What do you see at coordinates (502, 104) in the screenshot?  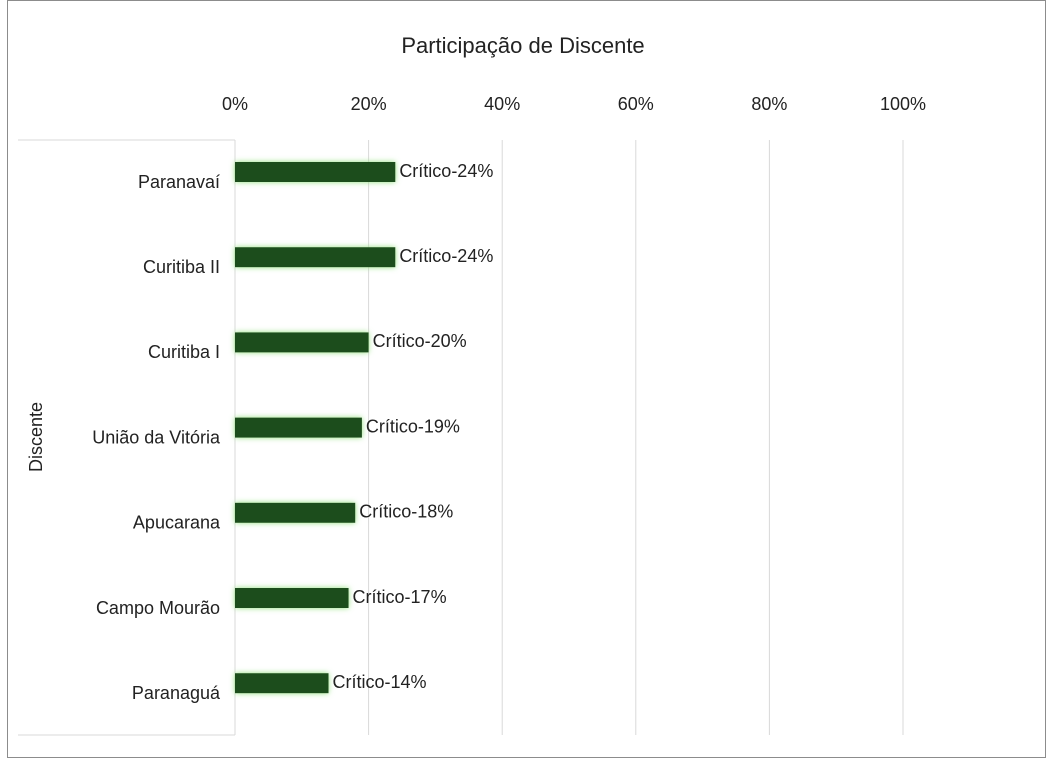 I see `x-tick-label: 40%` at bounding box center [502, 104].